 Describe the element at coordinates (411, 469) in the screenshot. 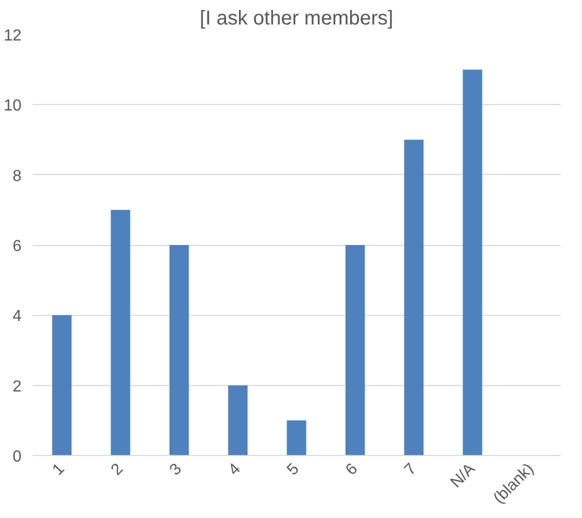

I see `x-tick-label: 7` at that location.